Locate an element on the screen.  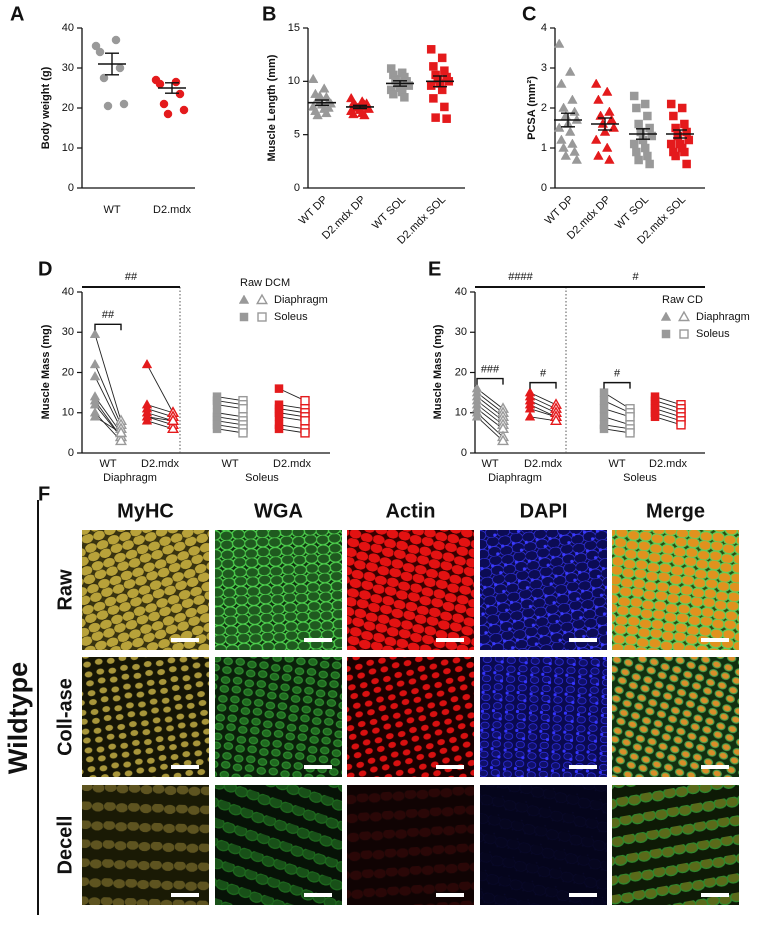
legend-title: Raw DCM is located at coordinates (265, 283).